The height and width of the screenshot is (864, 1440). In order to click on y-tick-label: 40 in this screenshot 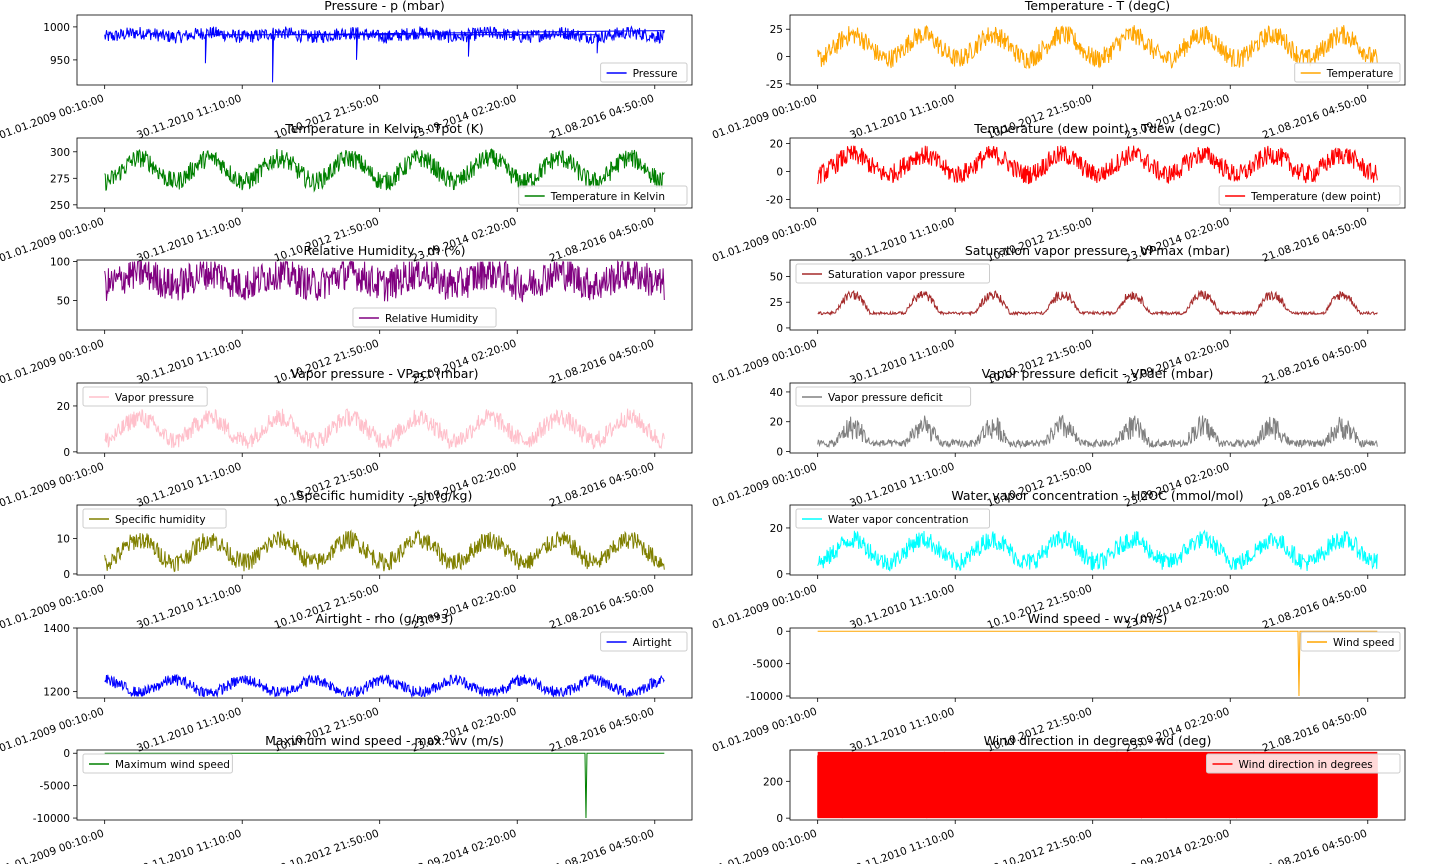, I will do `click(776, 393)`.